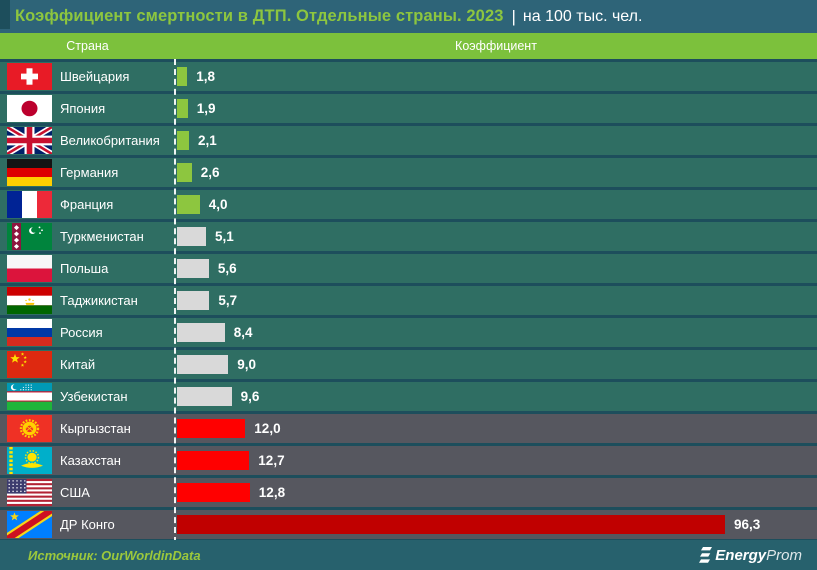 Image resolution: width=817 pixels, height=570 pixels. Describe the element at coordinates (84, 268) in the screenshot. I see `country-label: Польша` at that location.